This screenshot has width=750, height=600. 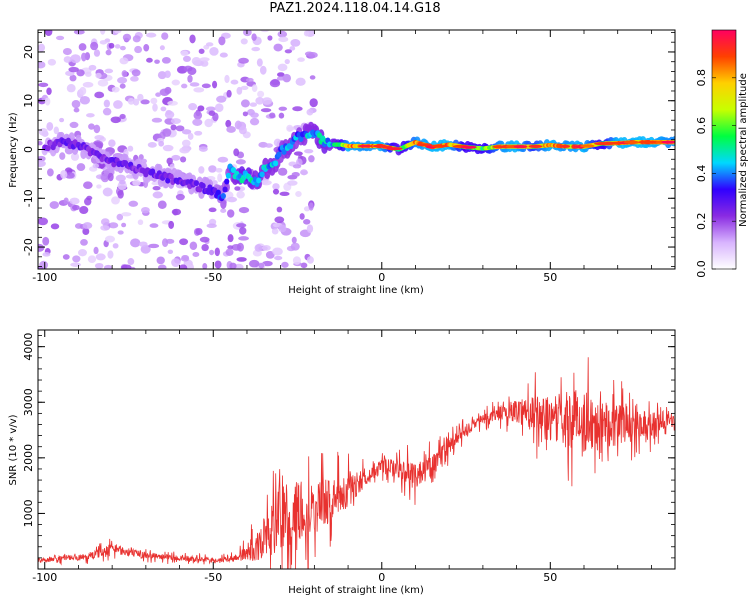 I want to click on colorbar-frame, so click(x=724, y=149).